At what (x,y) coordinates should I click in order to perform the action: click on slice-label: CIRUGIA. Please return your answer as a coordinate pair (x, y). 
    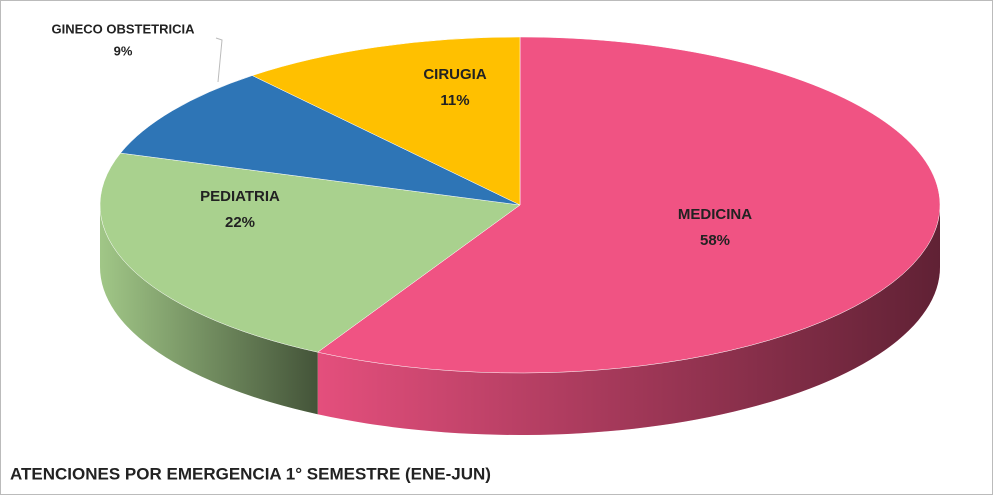
    Looking at the image, I should click on (455, 74).